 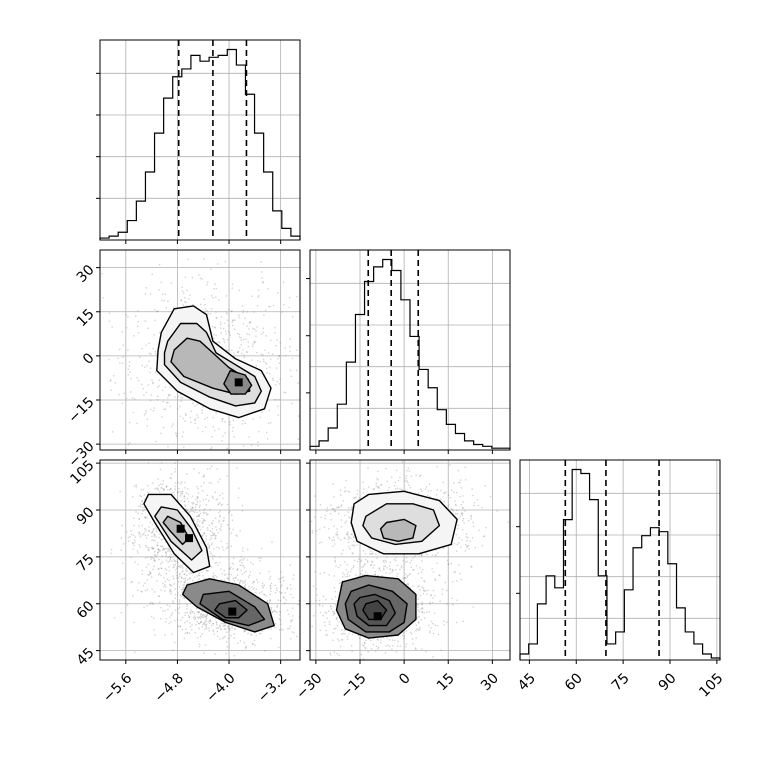 I want to click on joint-3-2-frame, so click(x=410, y=560).